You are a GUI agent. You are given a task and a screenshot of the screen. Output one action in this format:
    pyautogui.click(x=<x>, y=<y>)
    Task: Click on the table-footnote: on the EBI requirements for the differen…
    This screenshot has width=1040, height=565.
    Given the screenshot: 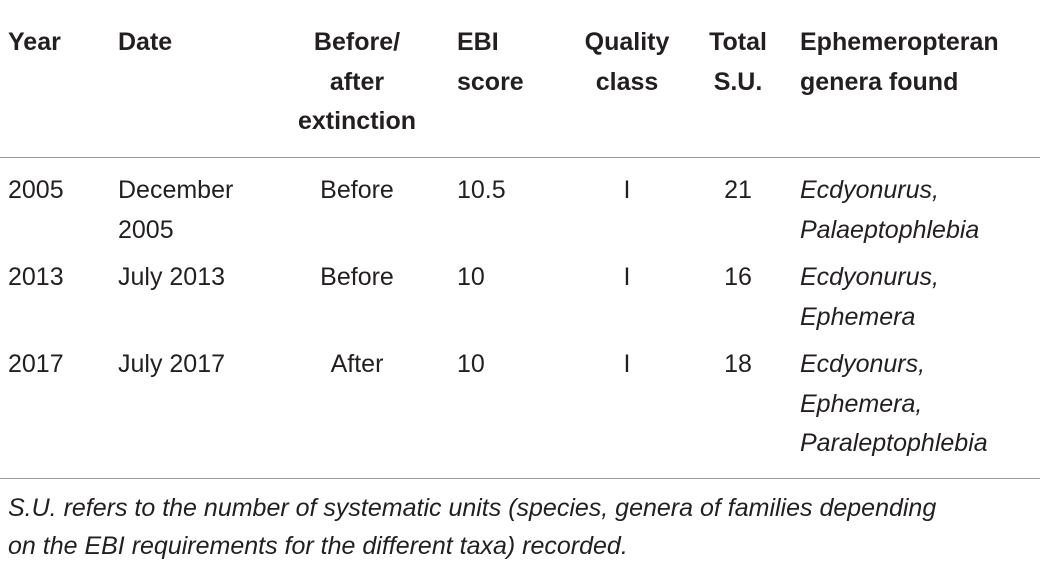 What is the action you would take?
    pyautogui.click(x=318, y=546)
    